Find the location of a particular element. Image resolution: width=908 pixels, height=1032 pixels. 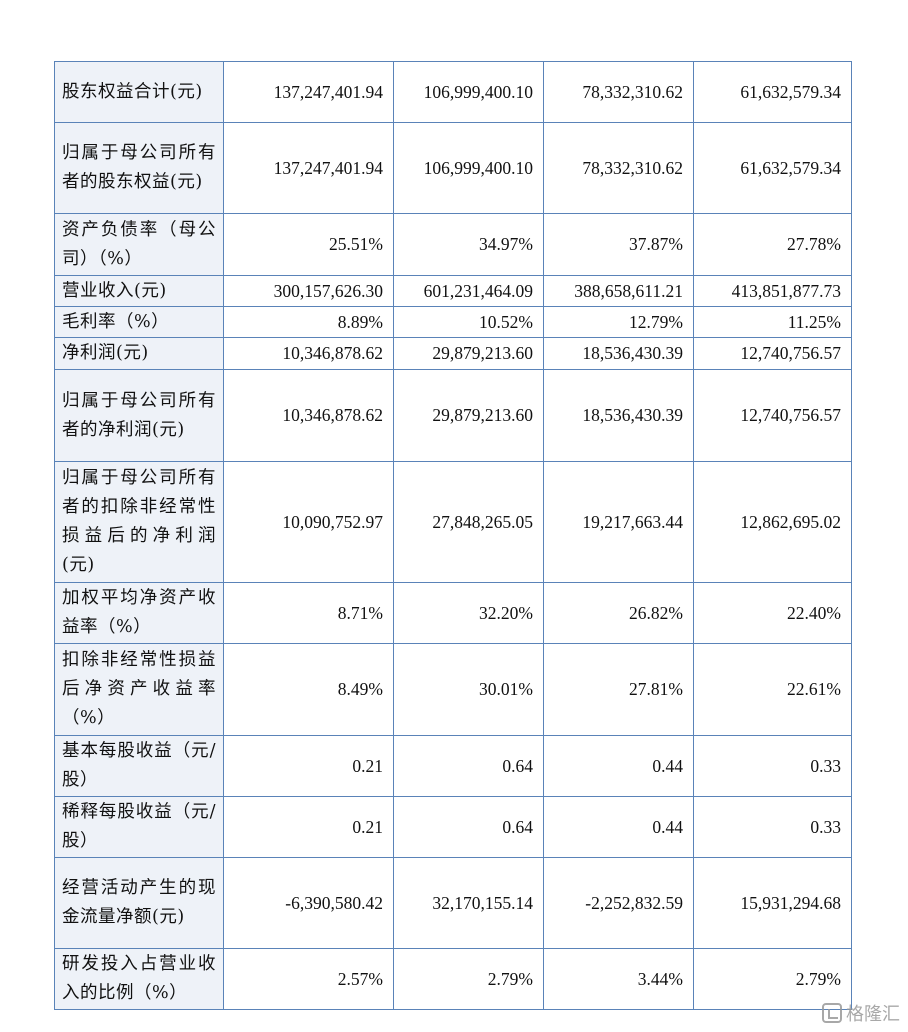

row-label: 加权平均净资产收益率（%） is located at coordinates (139, 613).